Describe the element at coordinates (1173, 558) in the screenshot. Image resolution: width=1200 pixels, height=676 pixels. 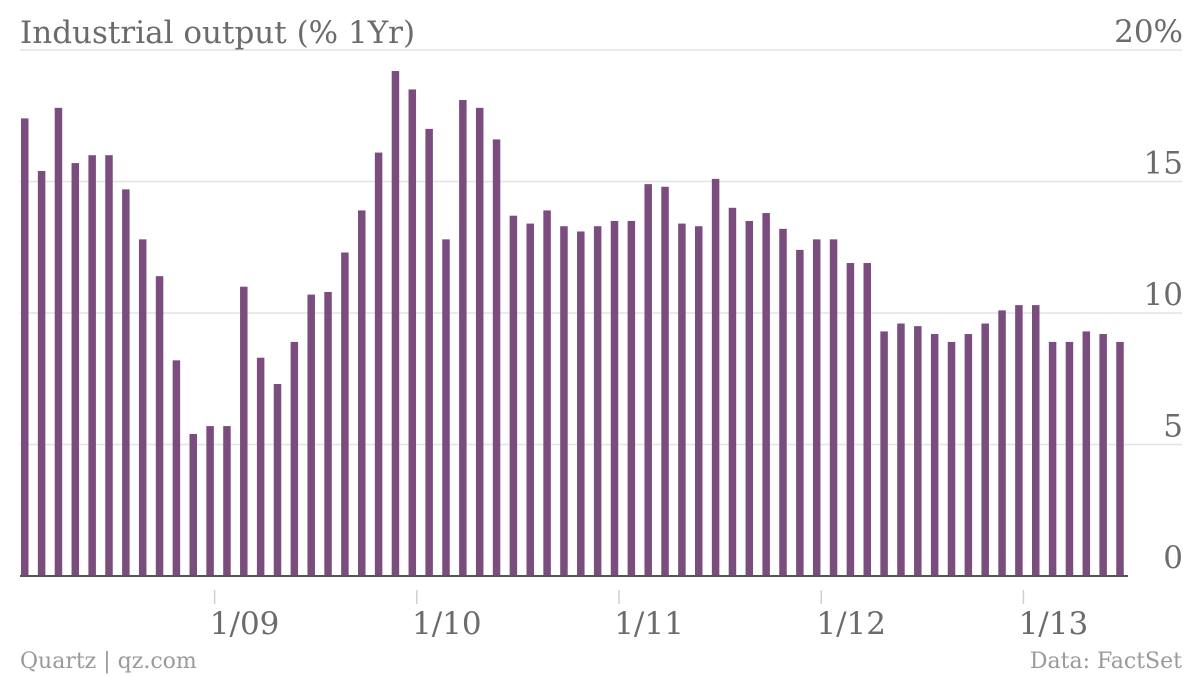
I see `y-tick-label: 0` at that location.